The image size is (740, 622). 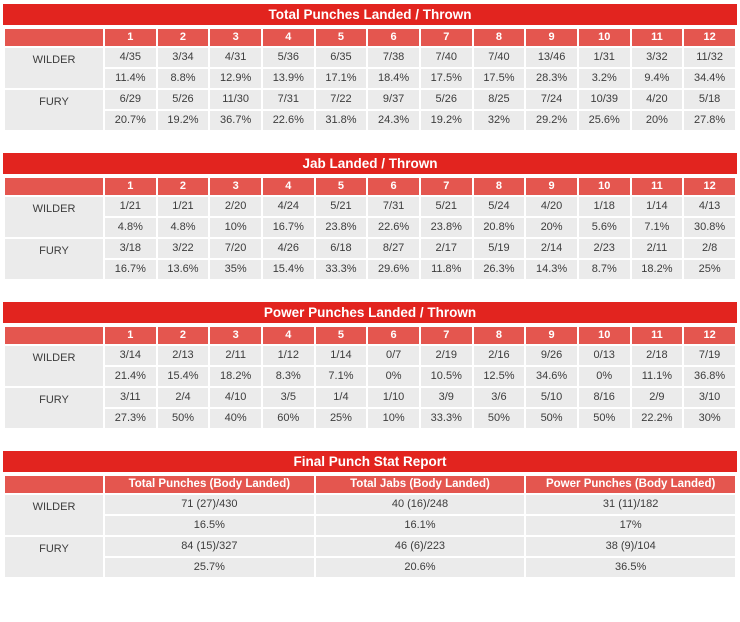 What do you see at coordinates (341, 57) in the screenshot?
I see `landed-thrown-cell: 6/35` at bounding box center [341, 57].